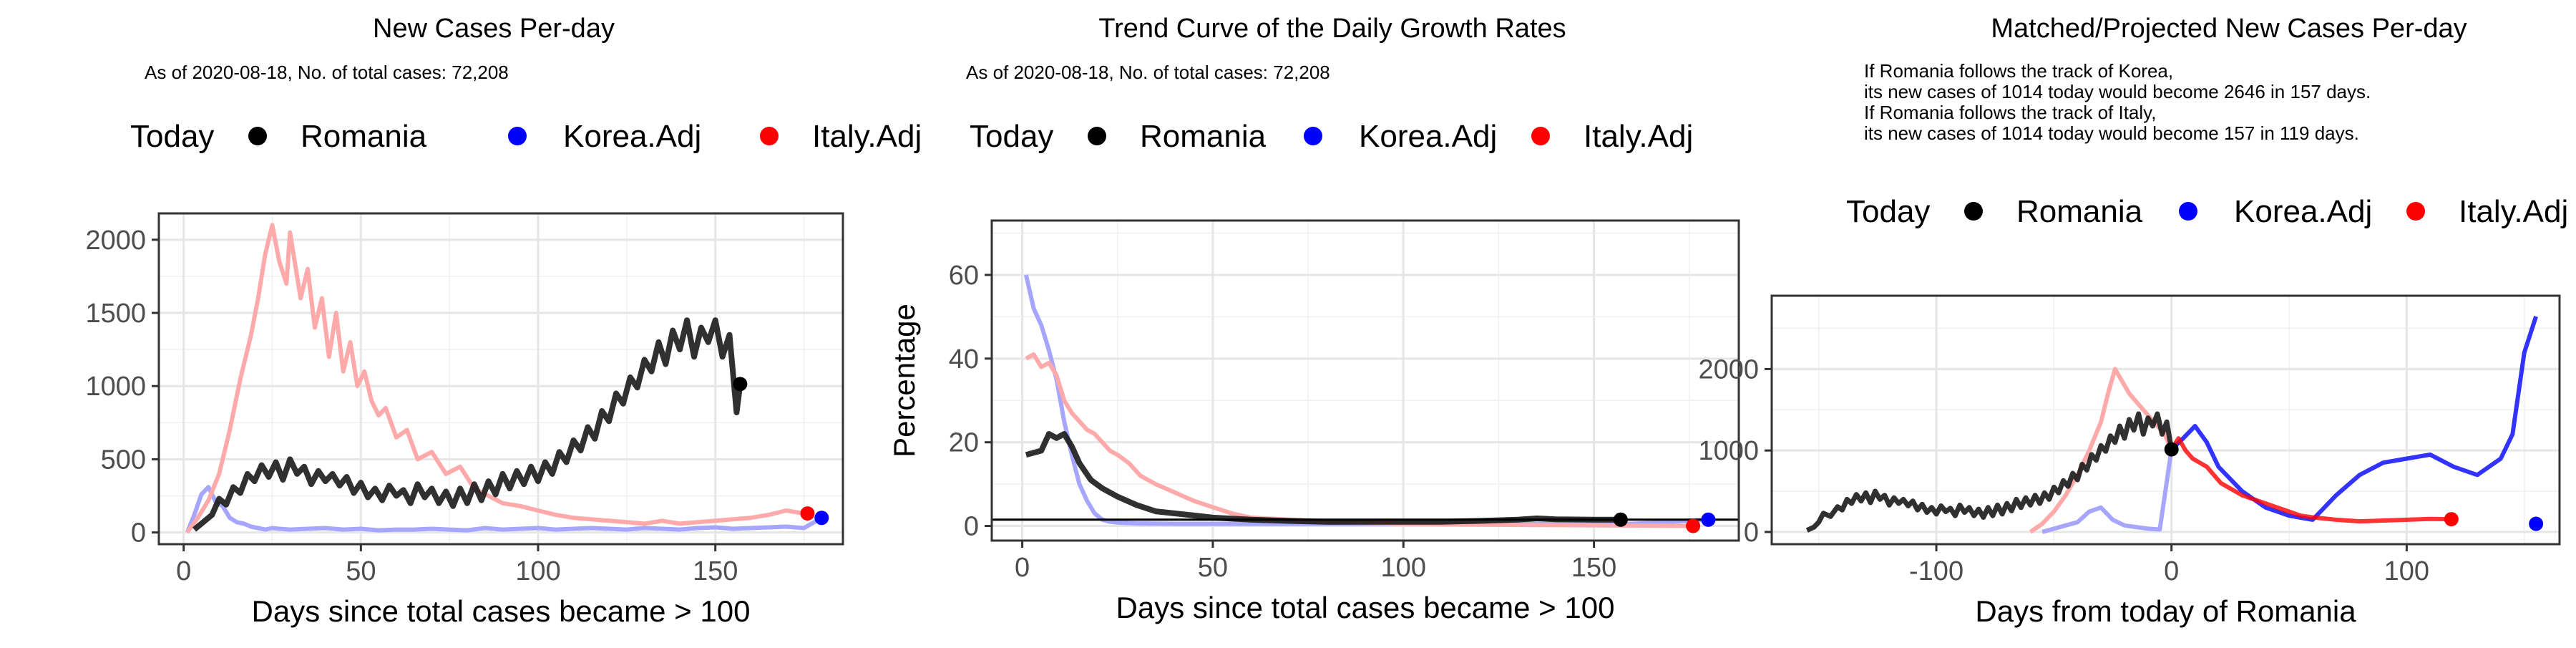  What do you see at coordinates (2010, 113) in the screenshot?
I see `chart-subtitle: If Romania follows the track of Italy,` at bounding box center [2010, 113].